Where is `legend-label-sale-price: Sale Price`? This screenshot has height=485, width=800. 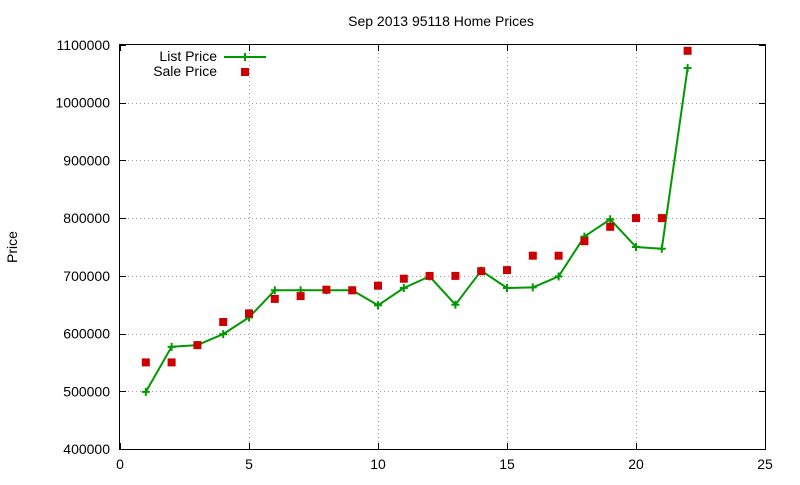 legend-label-sale-price: Sale Price is located at coordinates (185, 71).